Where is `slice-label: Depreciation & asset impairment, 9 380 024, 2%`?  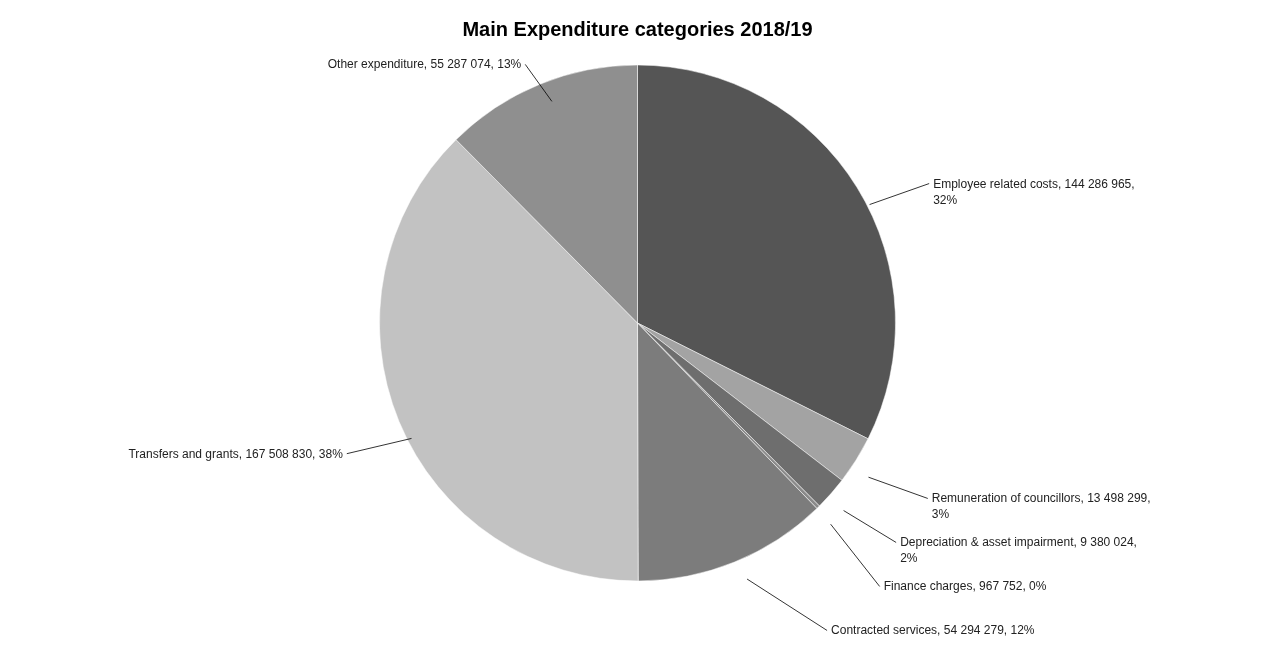 slice-label: Depreciation & asset impairment, 9 380 024, 2% is located at coordinates (1018, 550).